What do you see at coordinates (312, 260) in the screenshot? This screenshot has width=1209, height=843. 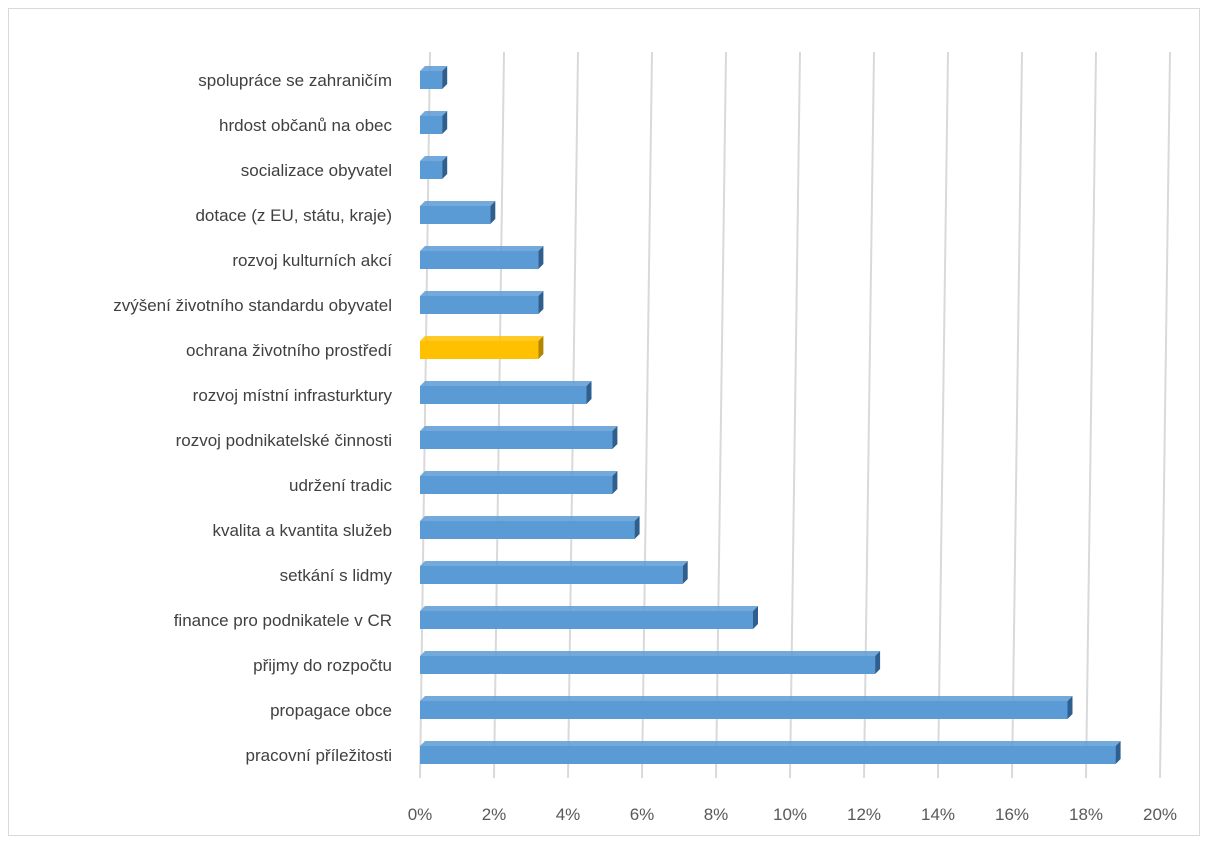 I see `category-label: rozvoj kulturních akcí` at bounding box center [312, 260].